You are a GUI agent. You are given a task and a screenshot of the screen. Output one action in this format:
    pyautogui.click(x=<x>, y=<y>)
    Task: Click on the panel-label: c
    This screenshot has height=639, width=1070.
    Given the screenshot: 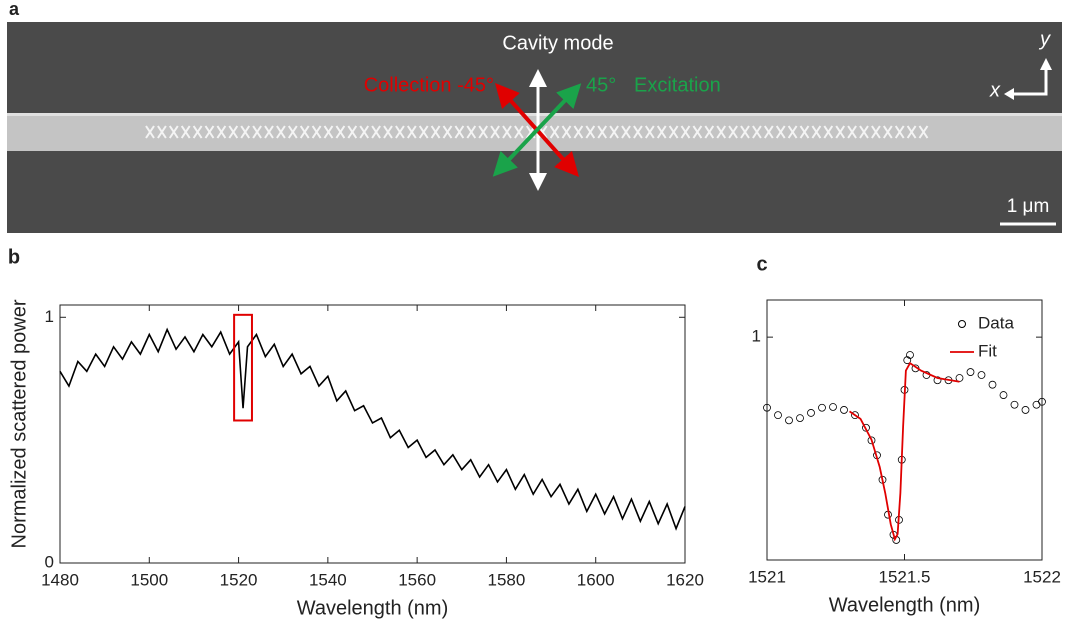 What is the action you would take?
    pyautogui.click(x=761, y=264)
    